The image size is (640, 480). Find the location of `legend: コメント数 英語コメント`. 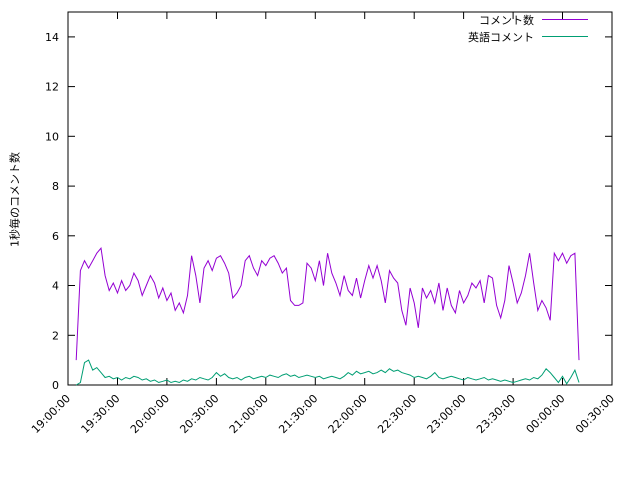

legend: コメント数 英語コメント is located at coordinates (528, 28).